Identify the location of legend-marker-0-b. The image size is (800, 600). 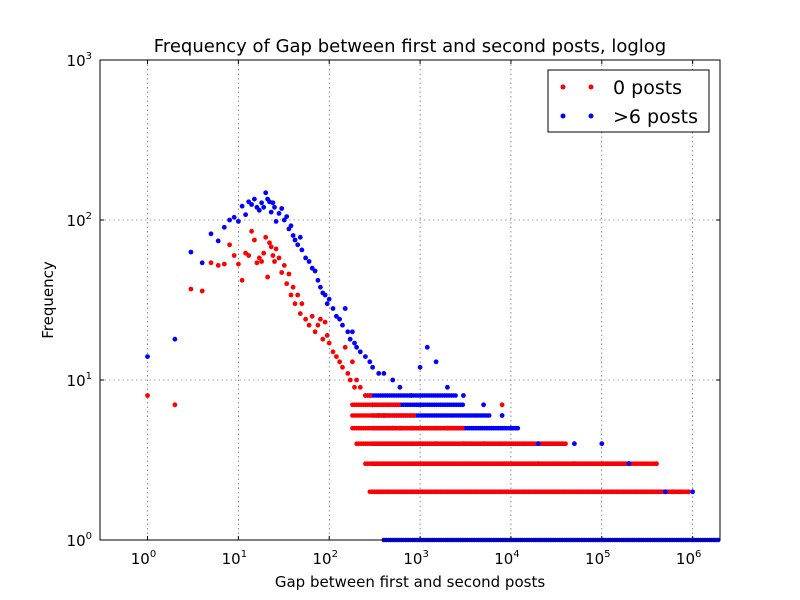
(591, 87).